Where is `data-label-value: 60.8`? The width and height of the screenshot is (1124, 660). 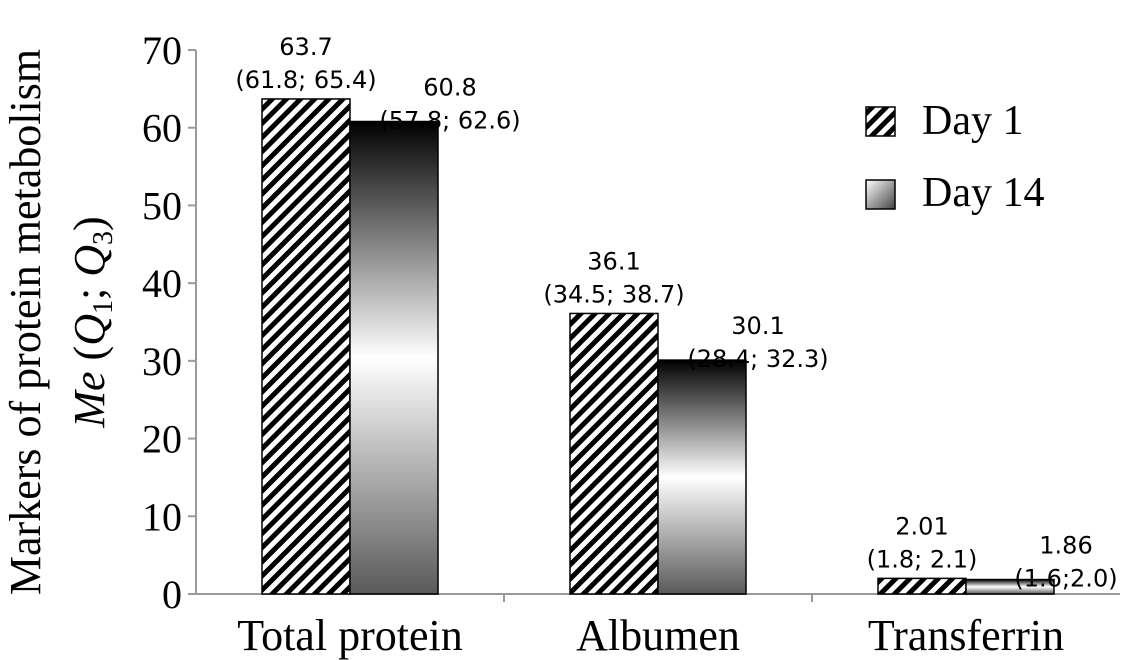
data-label-value: 60.8 is located at coordinates (449, 87).